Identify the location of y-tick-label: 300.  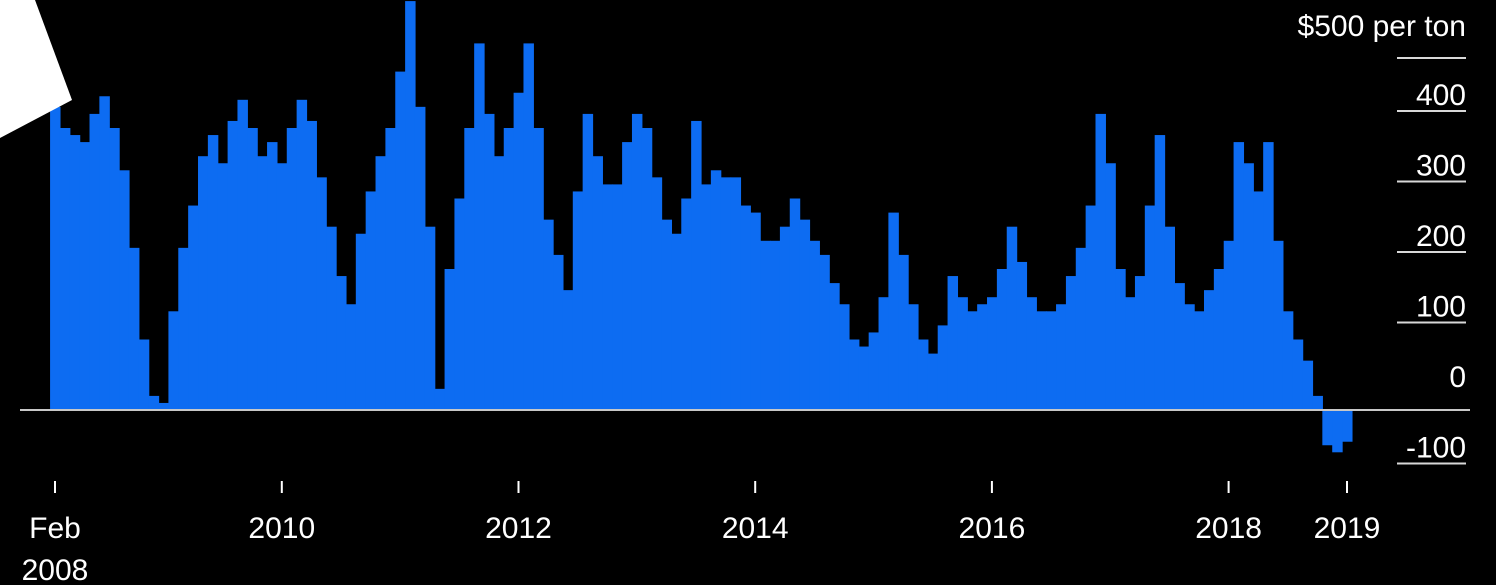
(1441, 166).